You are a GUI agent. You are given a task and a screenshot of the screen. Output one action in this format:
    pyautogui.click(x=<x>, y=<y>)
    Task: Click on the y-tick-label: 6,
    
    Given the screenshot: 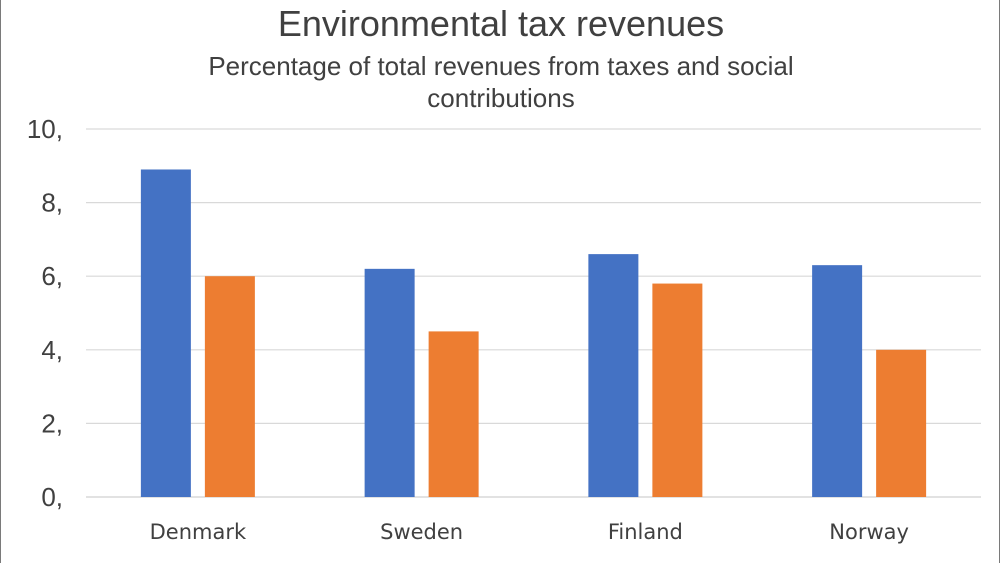 What is the action you would take?
    pyautogui.click(x=52, y=276)
    